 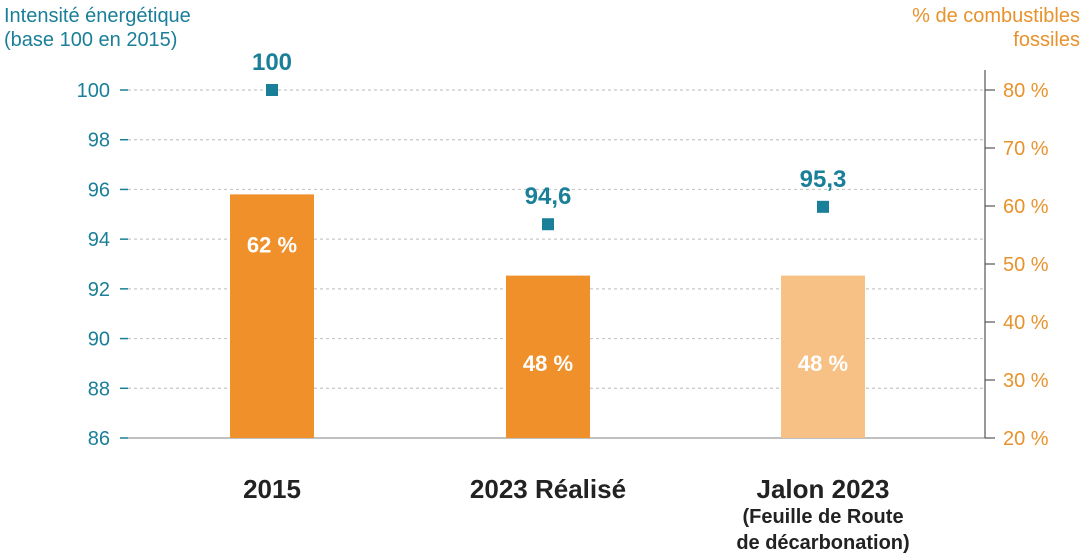 What do you see at coordinates (99, 190) in the screenshot?
I see `left-tick-label: 96` at bounding box center [99, 190].